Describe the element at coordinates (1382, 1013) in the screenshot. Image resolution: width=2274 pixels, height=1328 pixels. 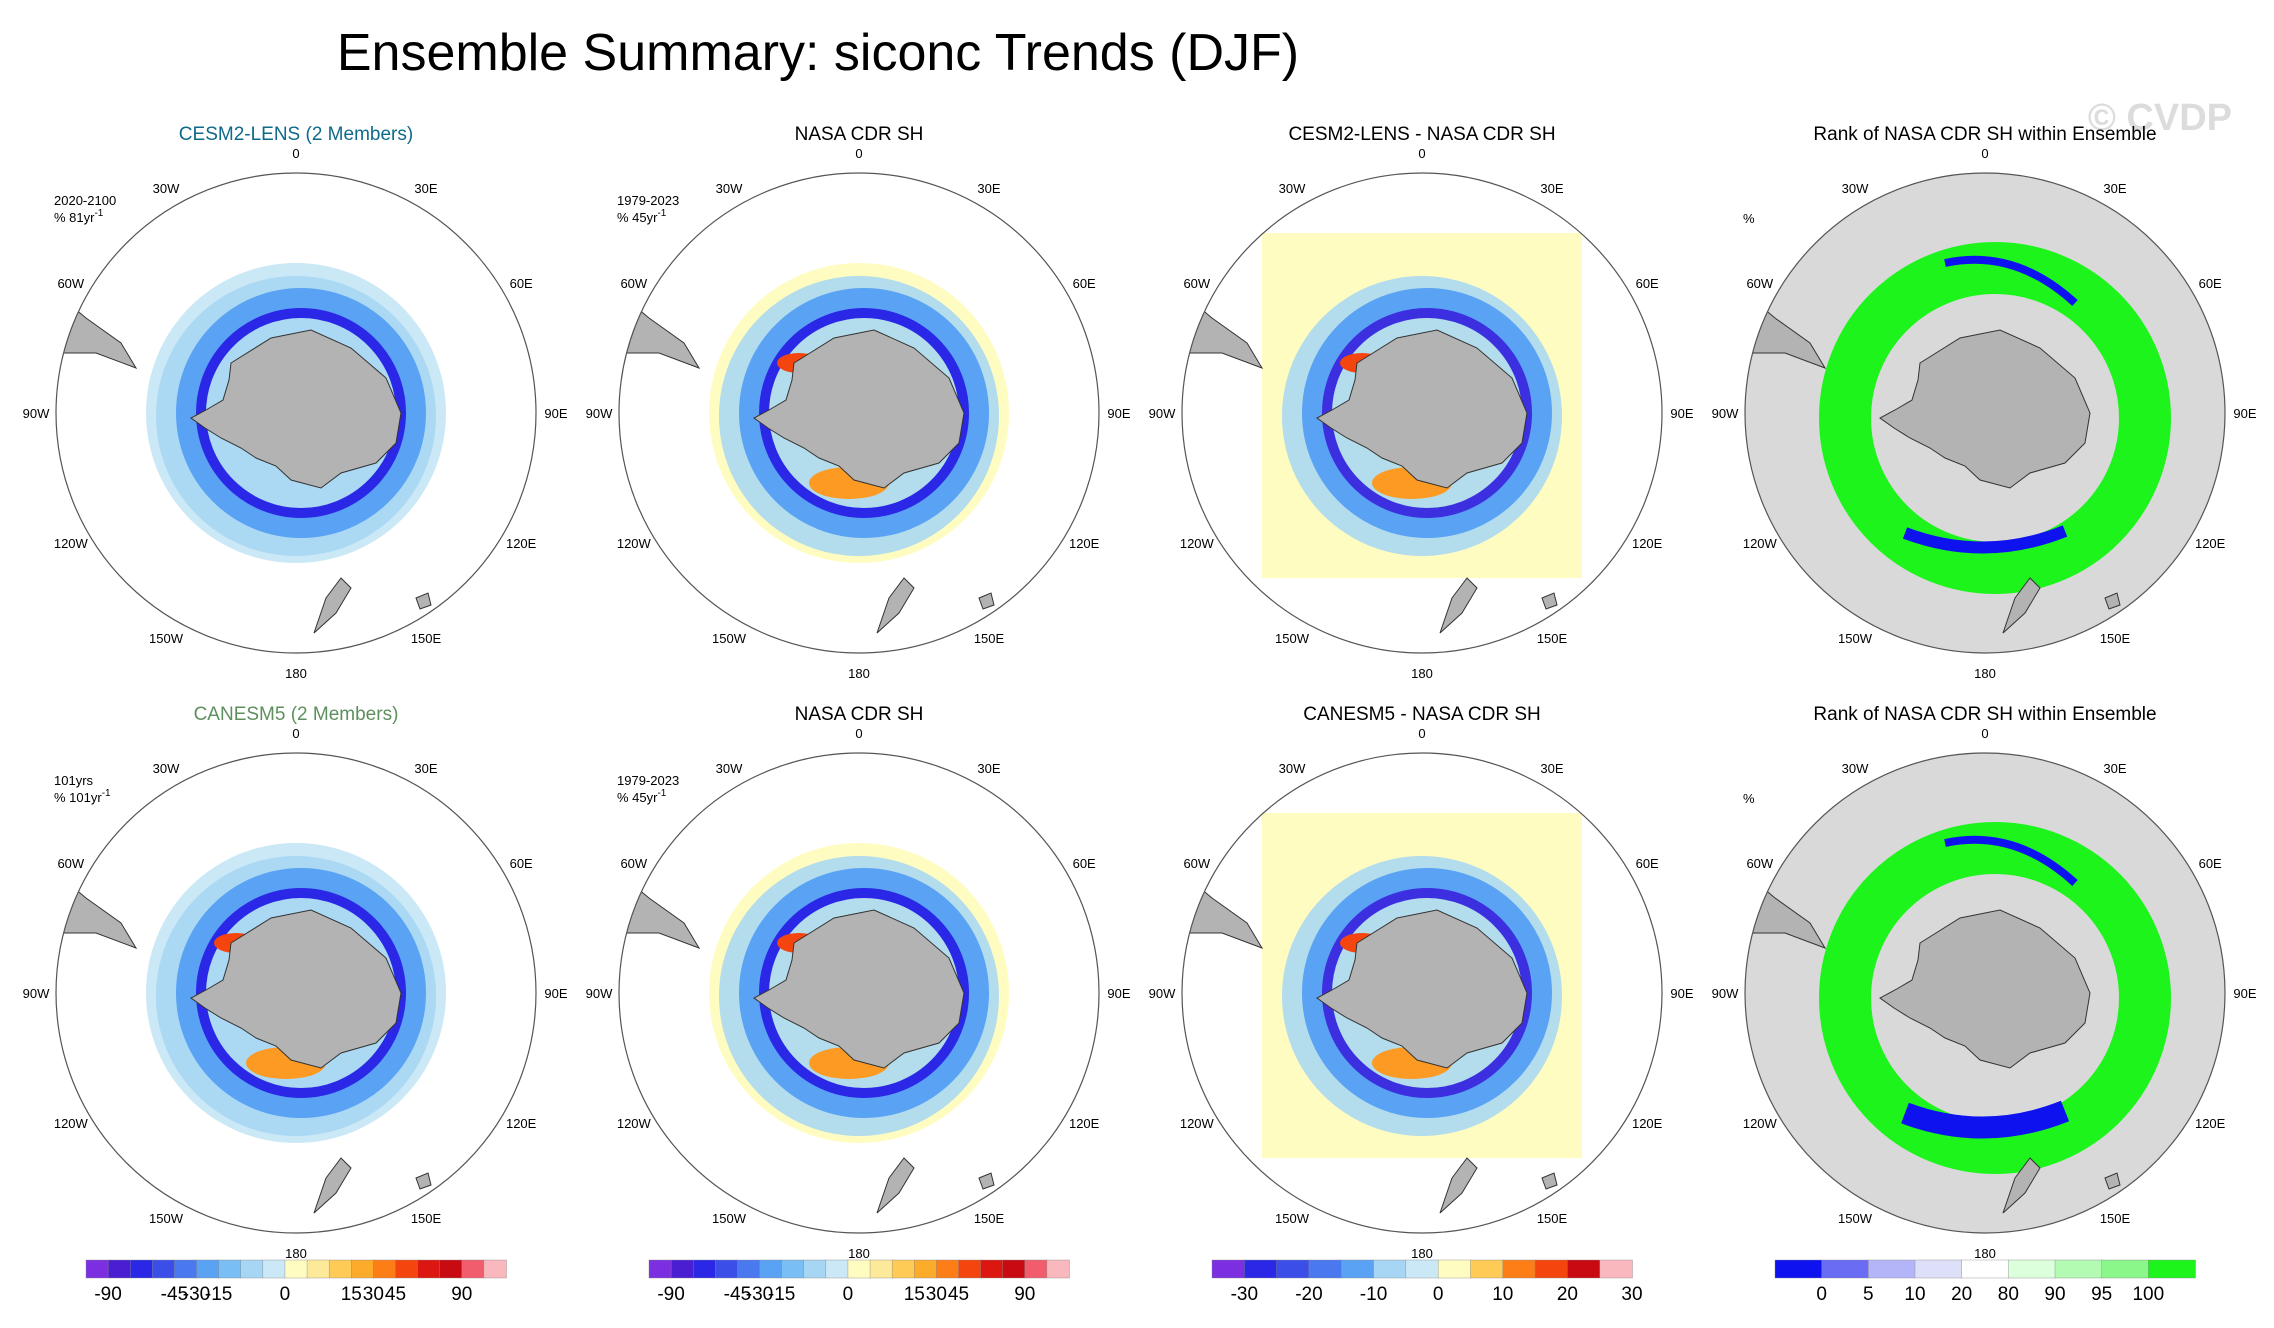
I see `polar-map` at that location.